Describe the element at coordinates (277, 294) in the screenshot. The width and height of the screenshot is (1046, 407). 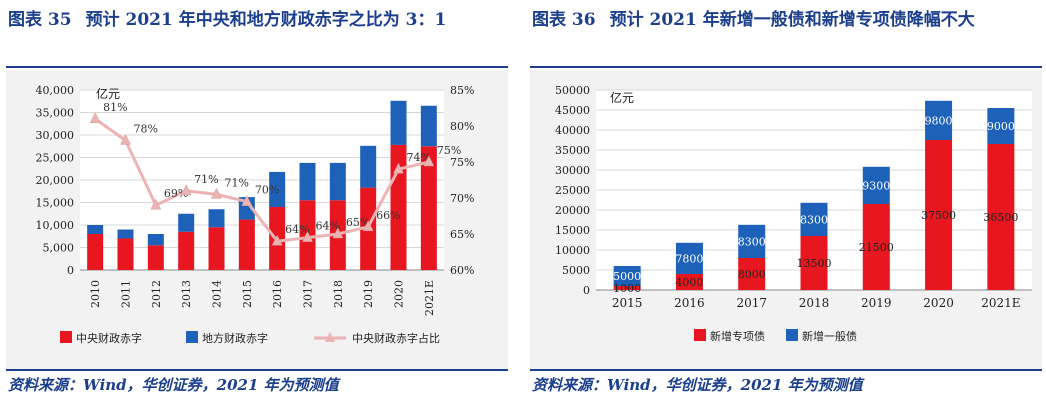
I see `left-x-tick: 2016` at that location.